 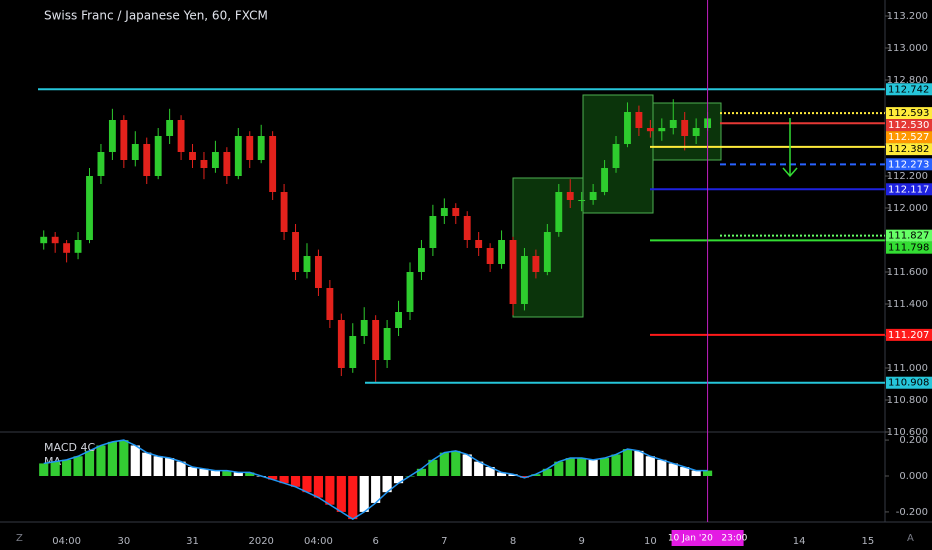 I want to click on chart-title: Swiss Franc / Japanese Yen, 60, FXCM, so click(x=156, y=16).